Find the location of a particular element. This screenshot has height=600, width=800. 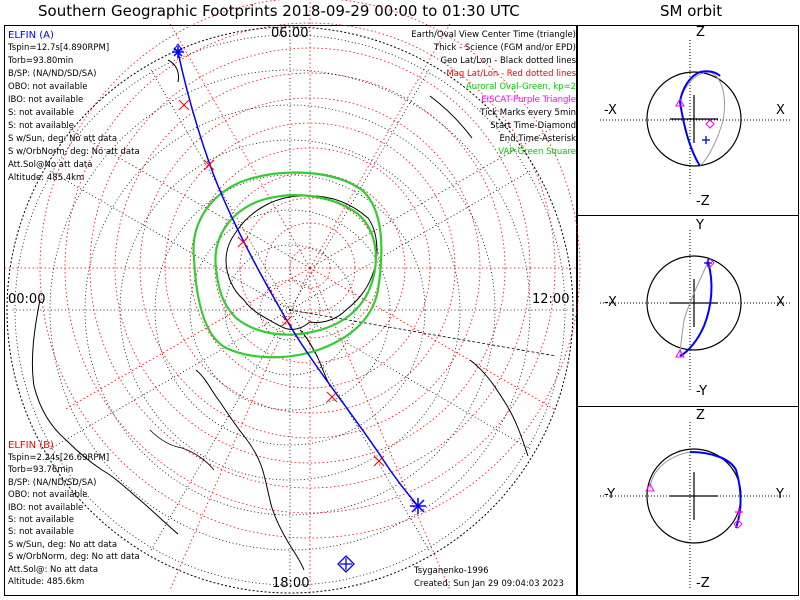

peninsula-coast is located at coordinates (315, 358).